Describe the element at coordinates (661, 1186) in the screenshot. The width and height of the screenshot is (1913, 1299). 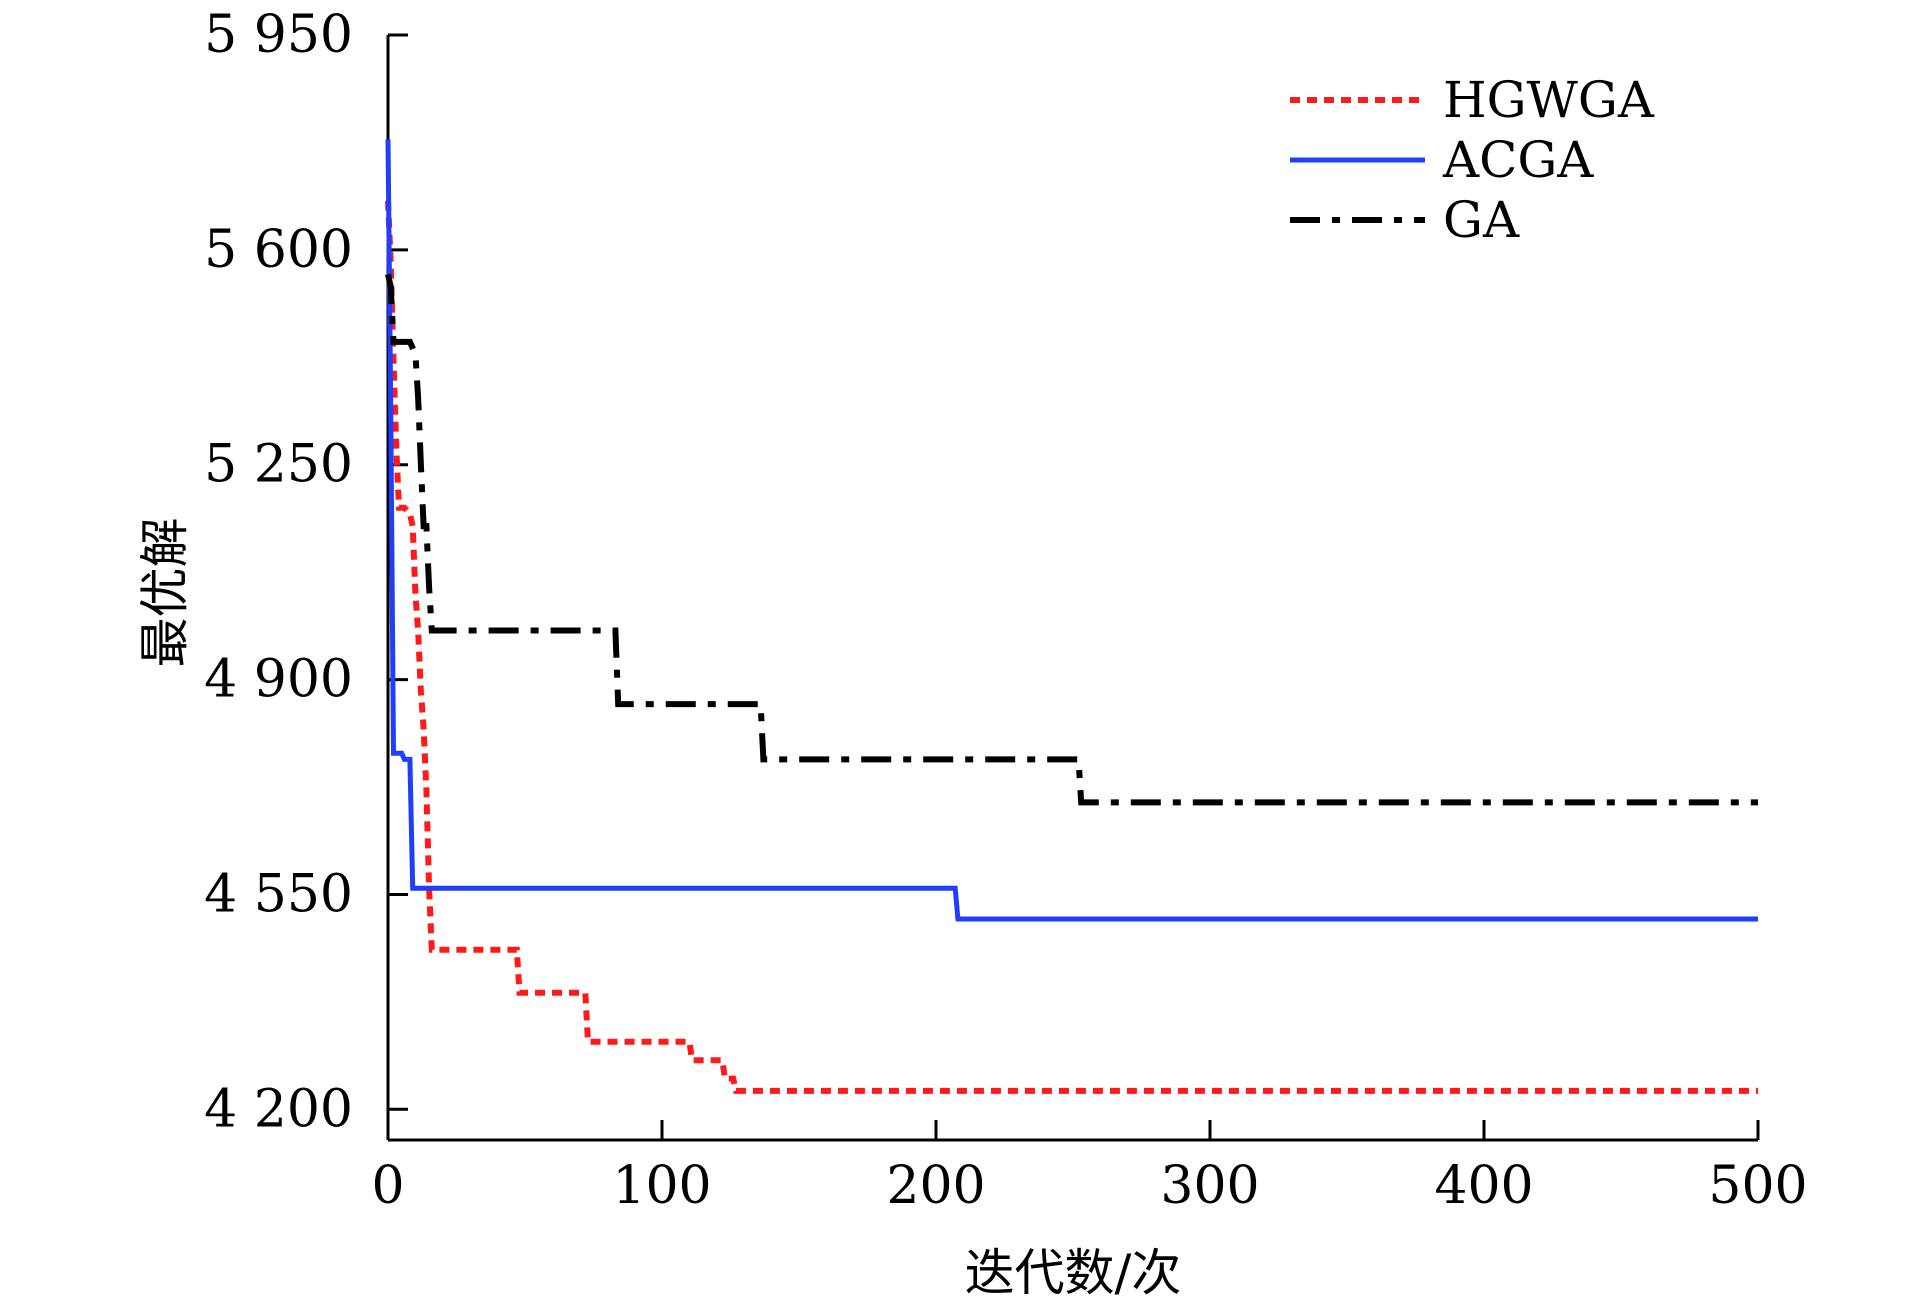
I see `x-tick-label: 100` at that location.